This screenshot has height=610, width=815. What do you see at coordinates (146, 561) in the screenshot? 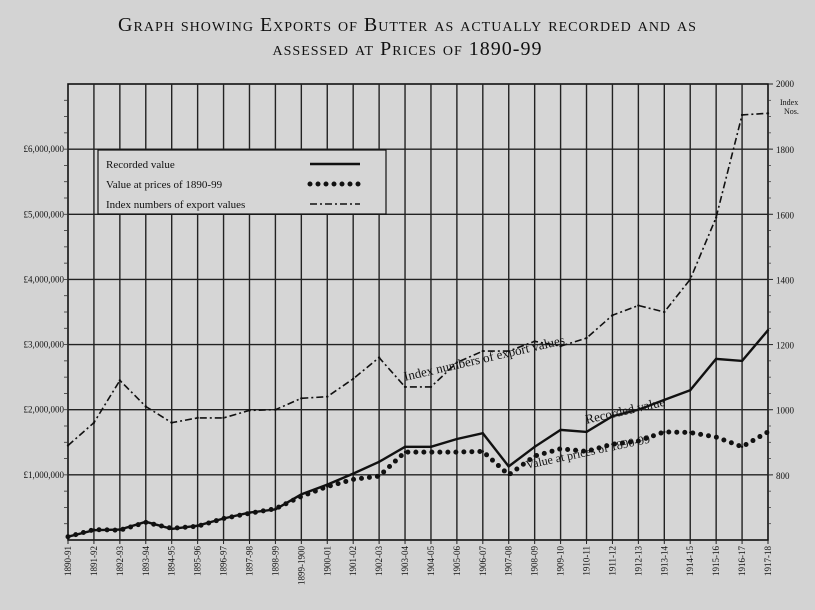
I see `x-axis-tick-label: 1893-94` at bounding box center [146, 561].